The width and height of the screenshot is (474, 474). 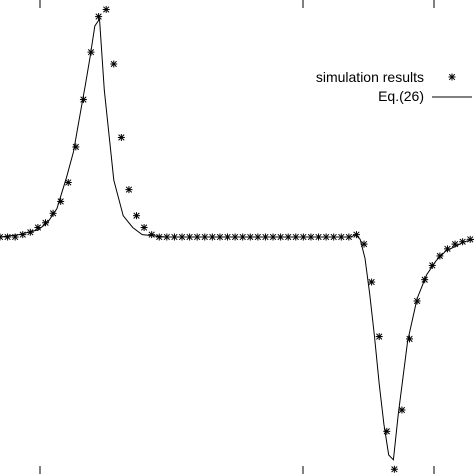 I want to click on legend-label-eq26: Eq.(26), so click(x=401, y=96).